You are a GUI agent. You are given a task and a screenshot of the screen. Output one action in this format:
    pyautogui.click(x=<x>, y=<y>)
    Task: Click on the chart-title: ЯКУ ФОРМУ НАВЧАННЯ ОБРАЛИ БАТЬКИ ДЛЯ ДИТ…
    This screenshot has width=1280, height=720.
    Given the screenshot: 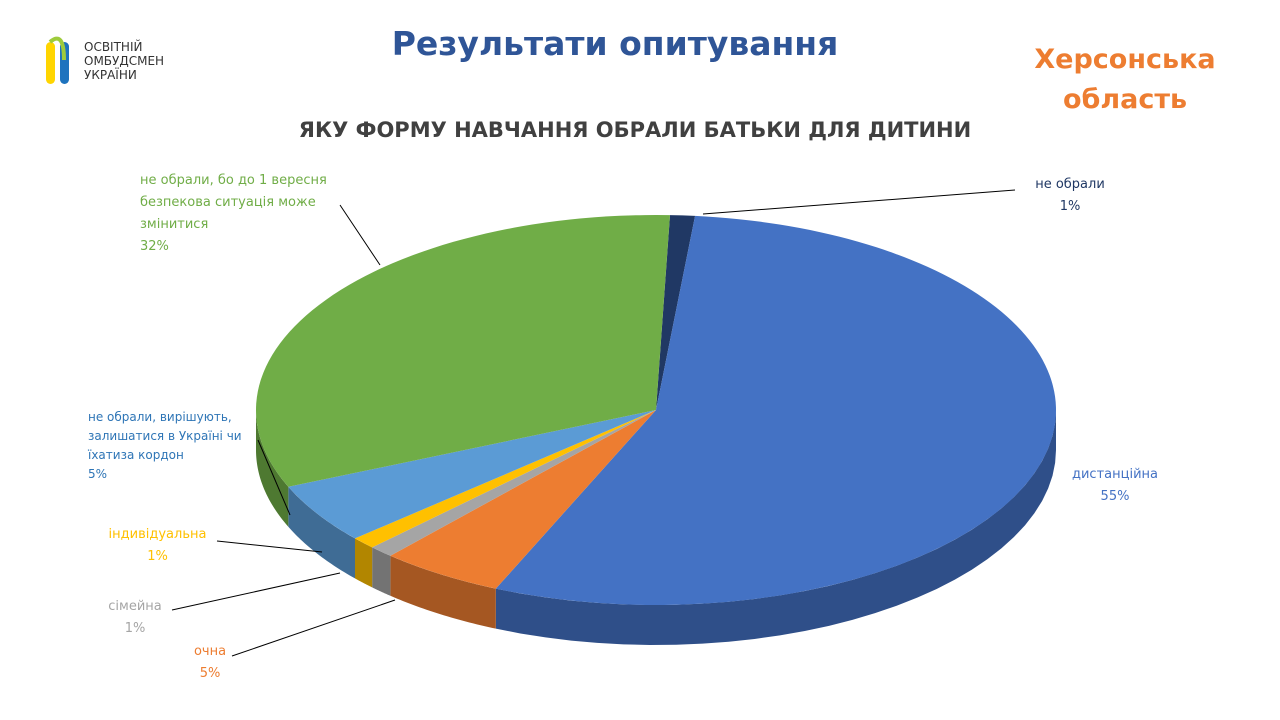 What is the action you would take?
    pyautogui.click(x=635, y=130)
    